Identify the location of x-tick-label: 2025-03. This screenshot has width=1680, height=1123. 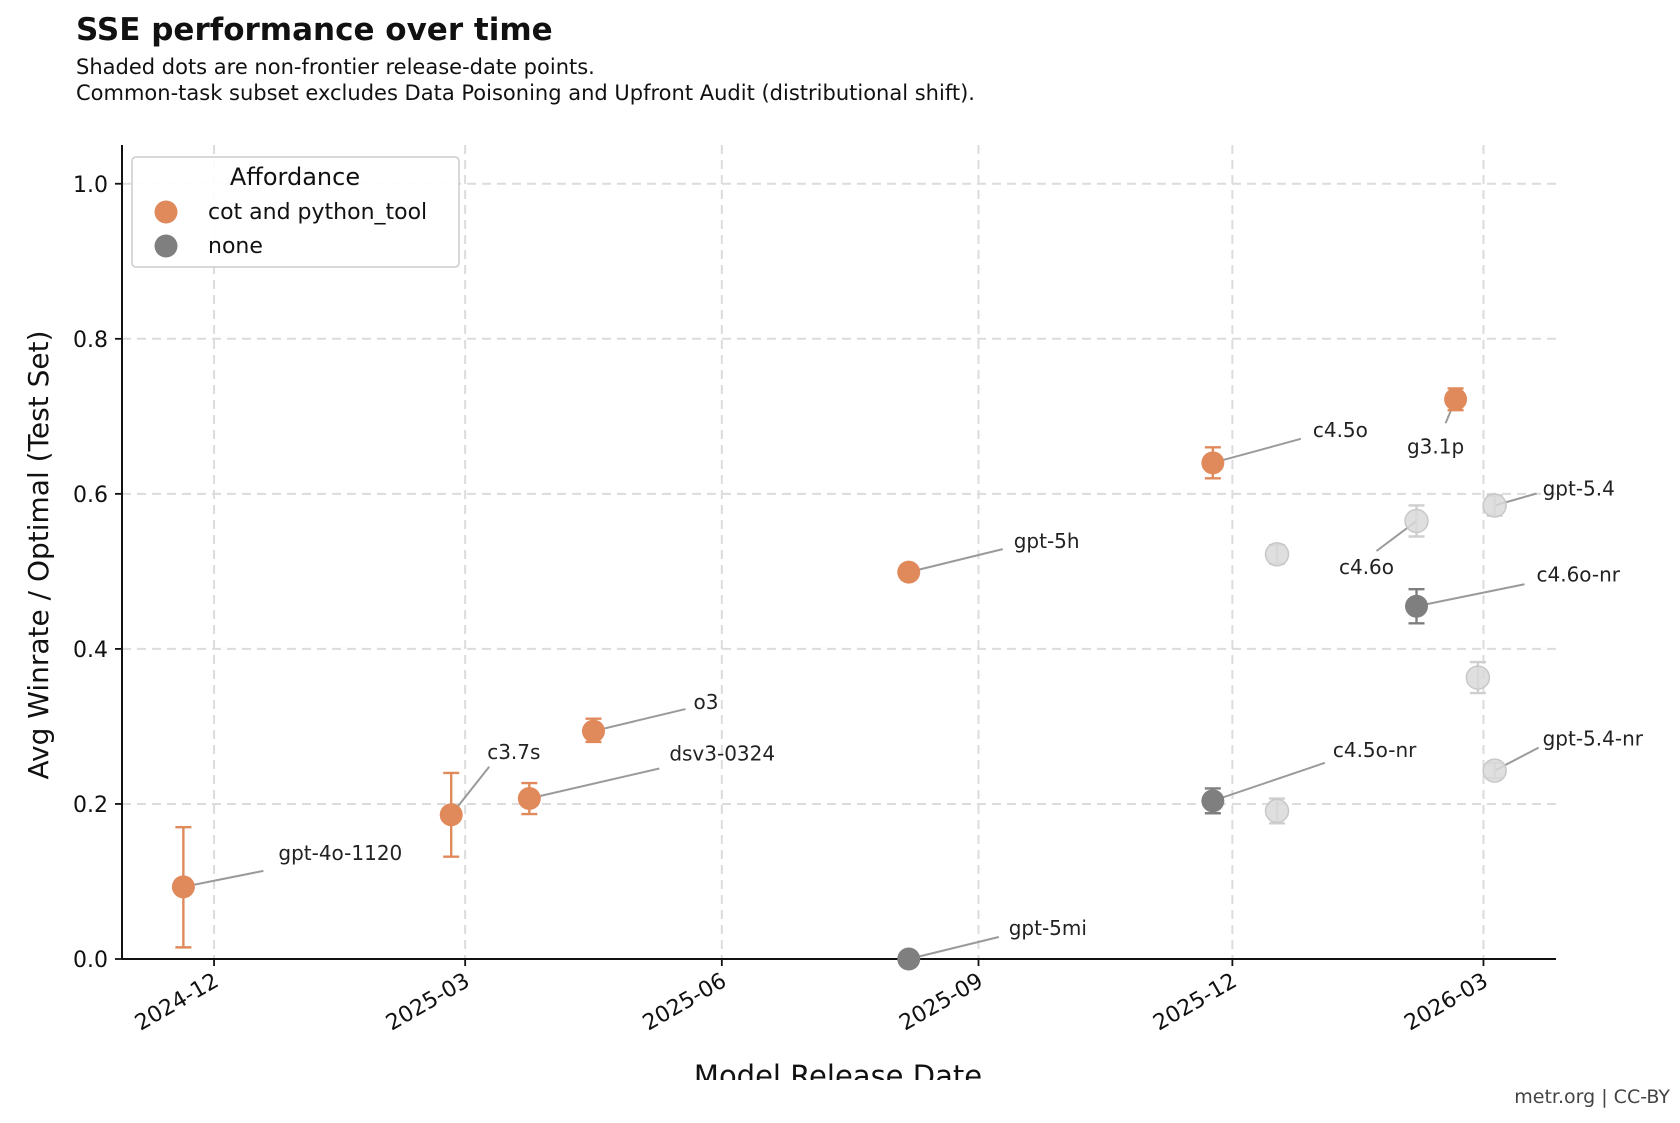
(428, 1003).